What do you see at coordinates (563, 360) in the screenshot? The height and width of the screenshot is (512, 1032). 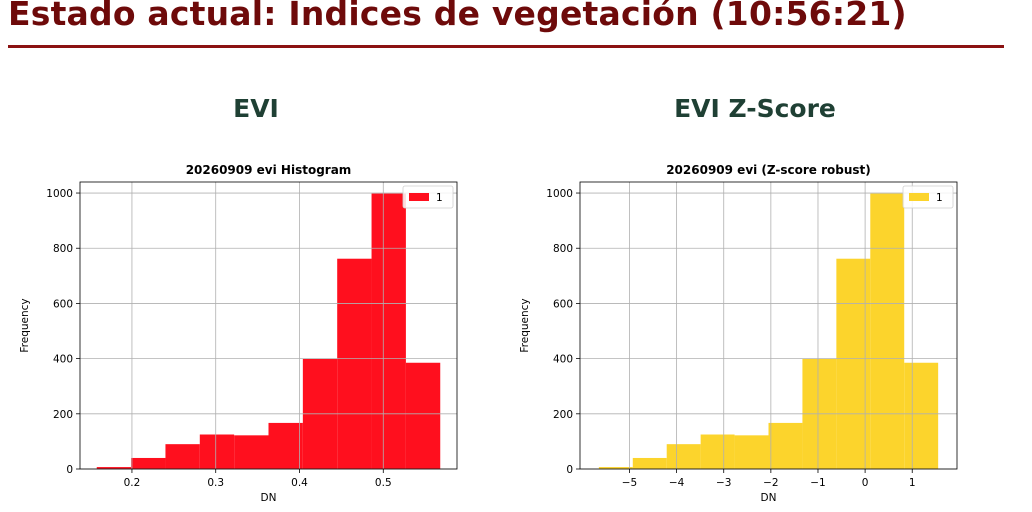 I see `chart1-y-tick-label: 400` at bounding box center [563, 360].